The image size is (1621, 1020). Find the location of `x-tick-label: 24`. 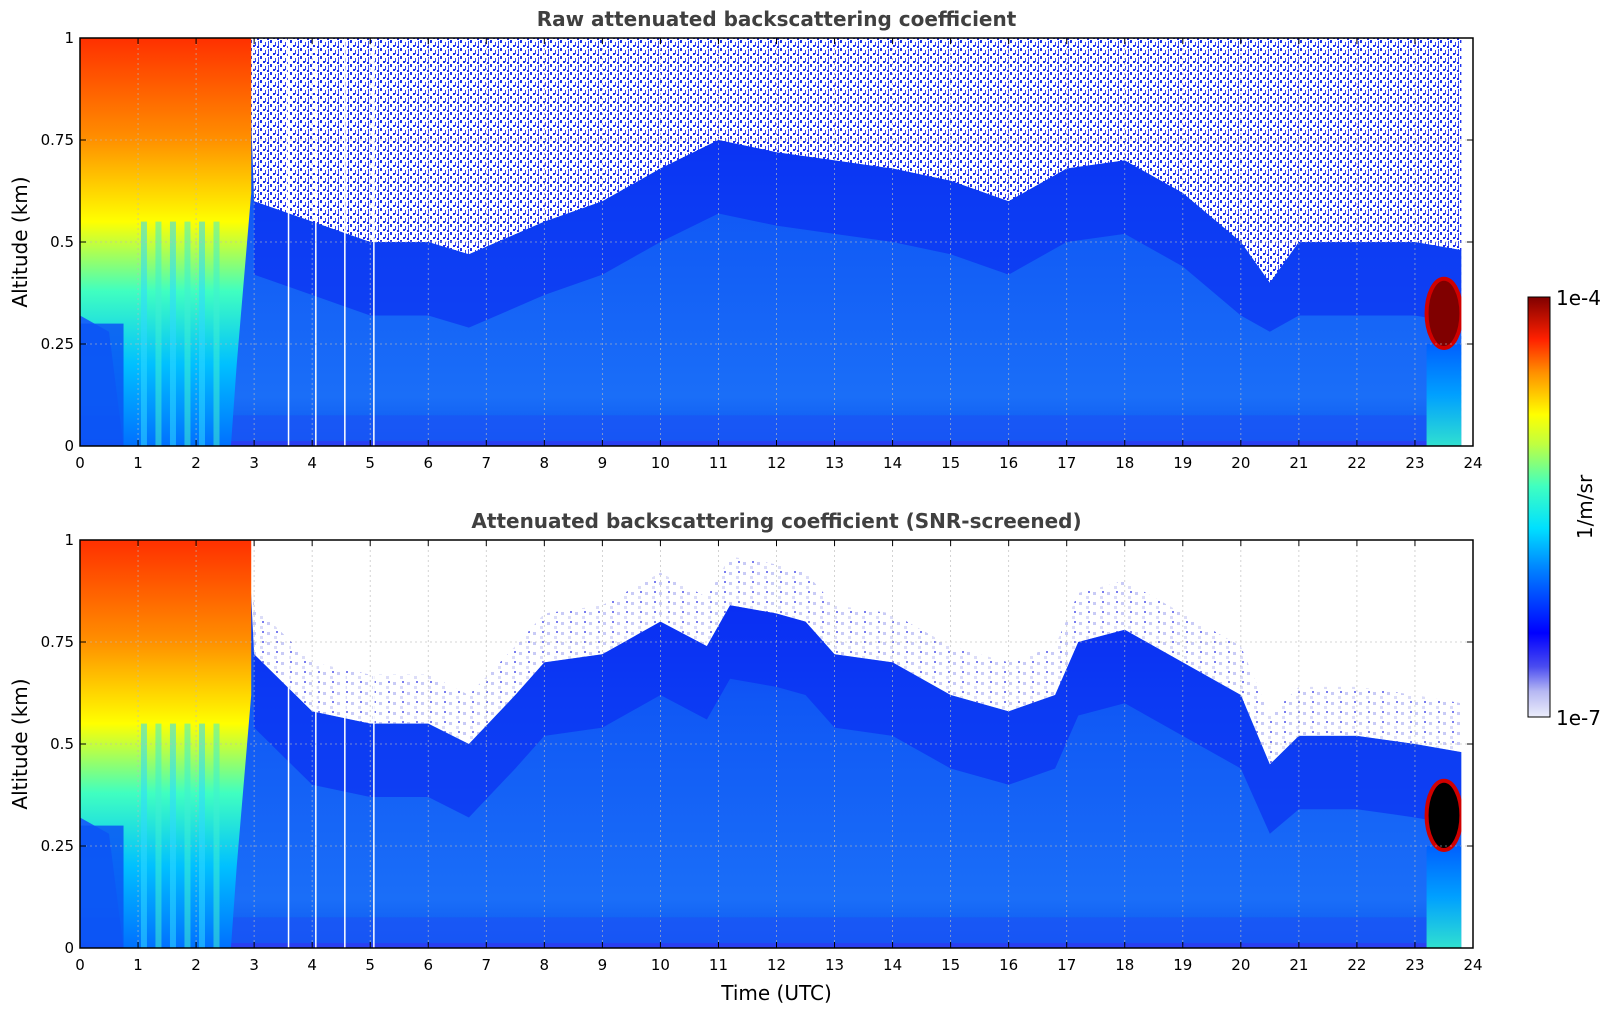

x-tick-label: 24 is located at coordinates (1472, 463).